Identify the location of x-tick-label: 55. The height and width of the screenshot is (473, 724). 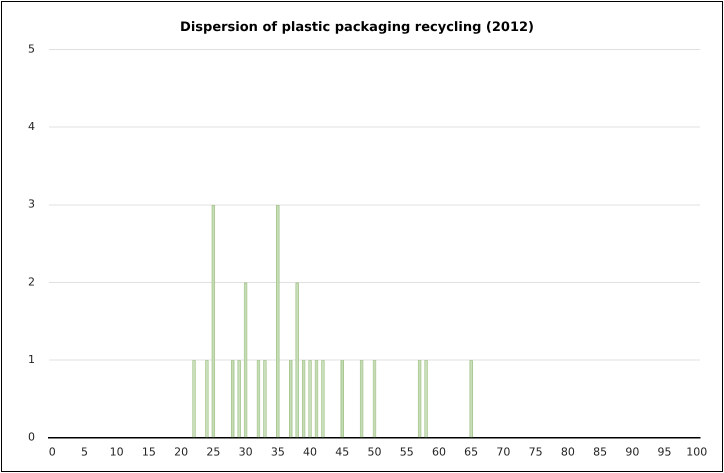
(407, 451).